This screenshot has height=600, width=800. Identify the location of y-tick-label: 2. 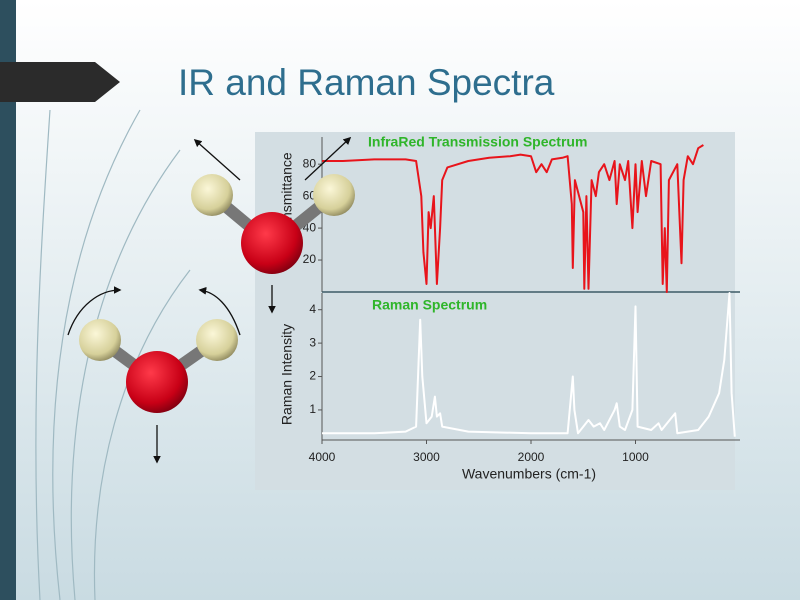
(312, 376).